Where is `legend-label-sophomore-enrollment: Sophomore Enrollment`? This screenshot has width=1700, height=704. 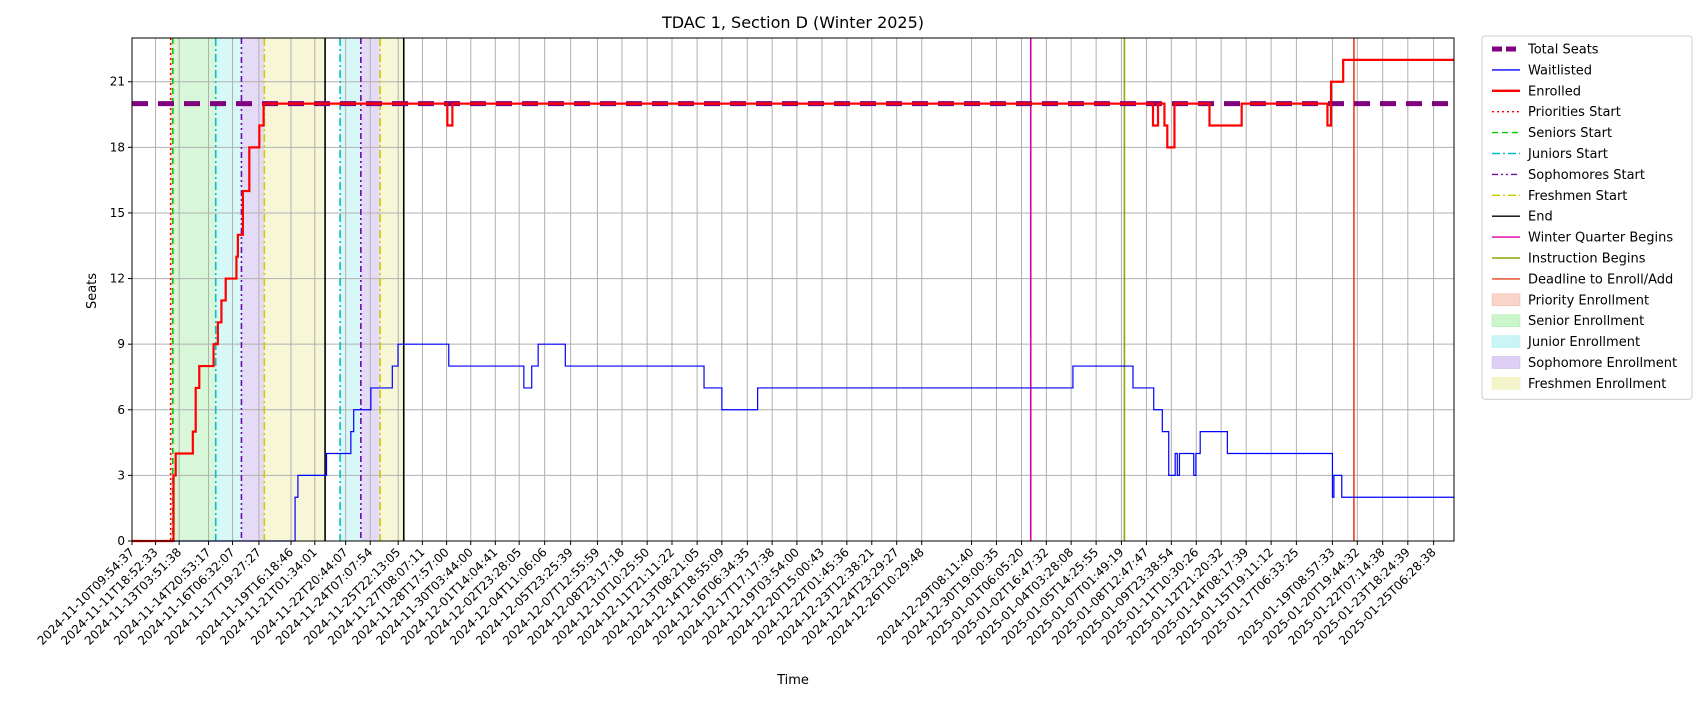
legend-label-sophomore-enrollment: Sophomore Enrollment is located at coordinates (1602, 363).